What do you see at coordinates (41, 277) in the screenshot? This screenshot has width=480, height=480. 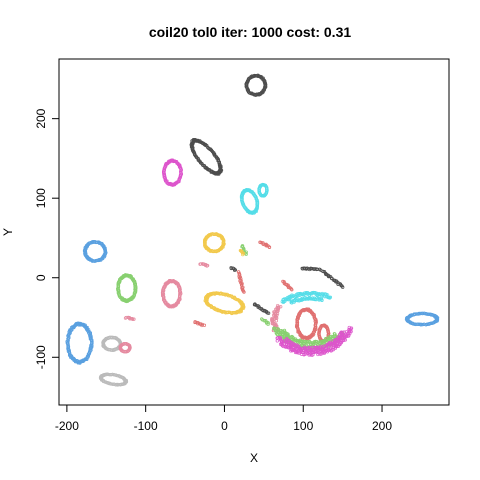 I see `y-tick-label: 0` at bounding box center [41, 277].